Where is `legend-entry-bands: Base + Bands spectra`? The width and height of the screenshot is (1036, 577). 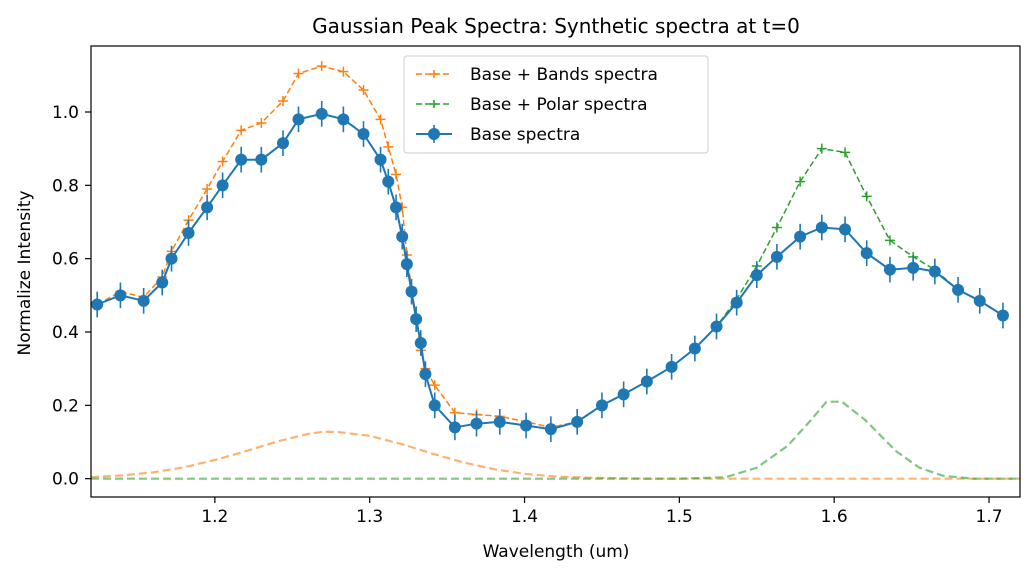
legend-entry-bands: Base + Bands spectra is located at coordinates (537, 75).